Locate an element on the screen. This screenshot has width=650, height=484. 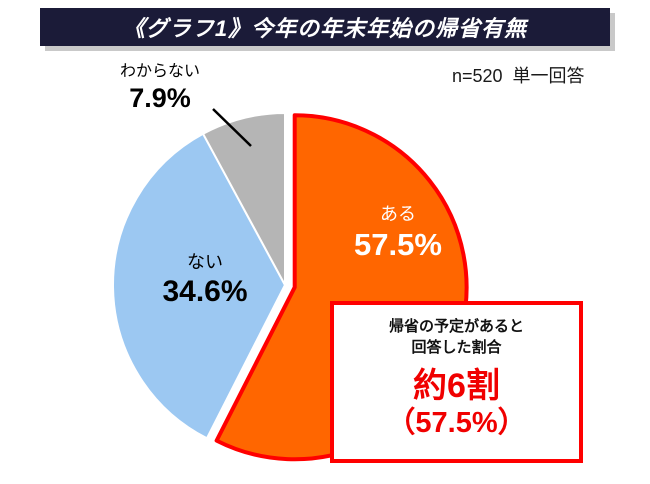
label-wakaranai: わからない 7.9% is located at coordinates (160, 88).